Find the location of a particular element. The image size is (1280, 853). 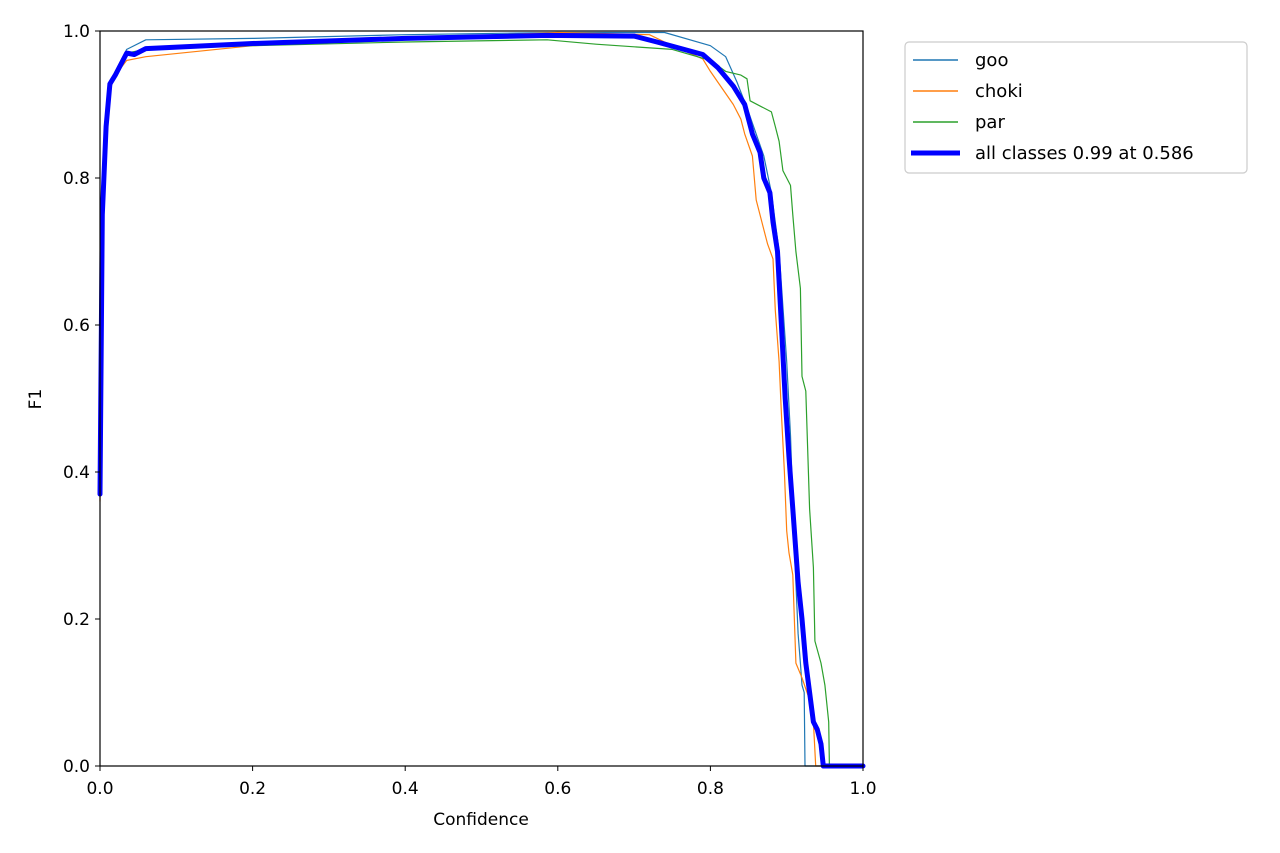

y-tick-label: 0.0 is located at coordinates (76, 767).